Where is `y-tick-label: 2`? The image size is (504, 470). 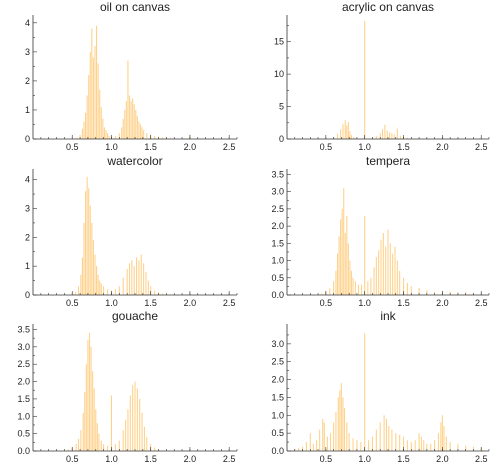 y-tick-label: 2 is located at coordinates (27, 81).